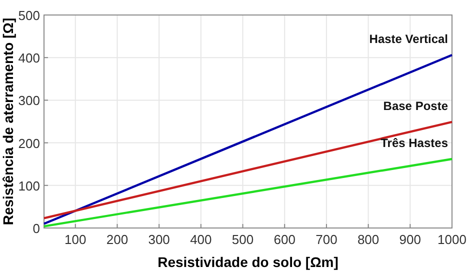 The width and height of the screenshot is (468, 275). What do you see at coordinates (29, 143) in the screenshot?
I see `y-tick-label: 200` at bounding box center [29, 143].